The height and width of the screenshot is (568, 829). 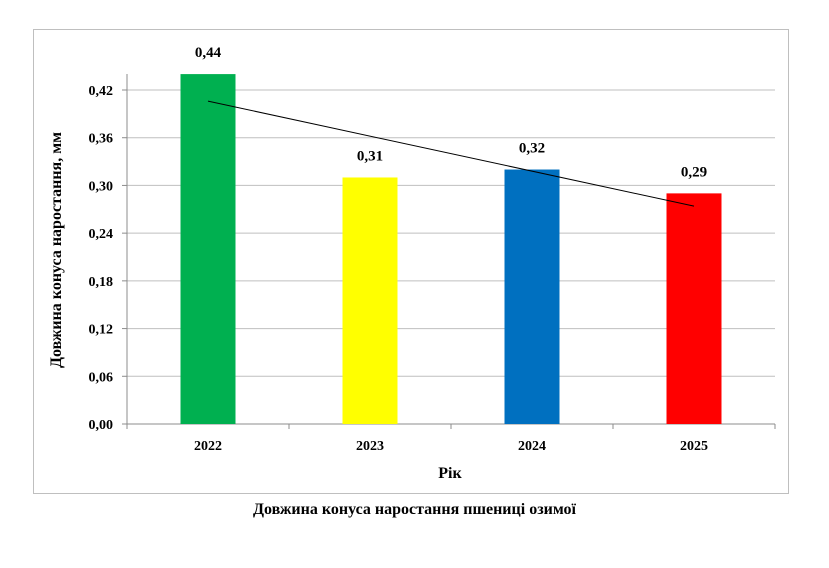 What do you see at coordinates (370, 446) in the screenshot?
I see `x-tick-label: 2023` at bounding box center [370, 446].